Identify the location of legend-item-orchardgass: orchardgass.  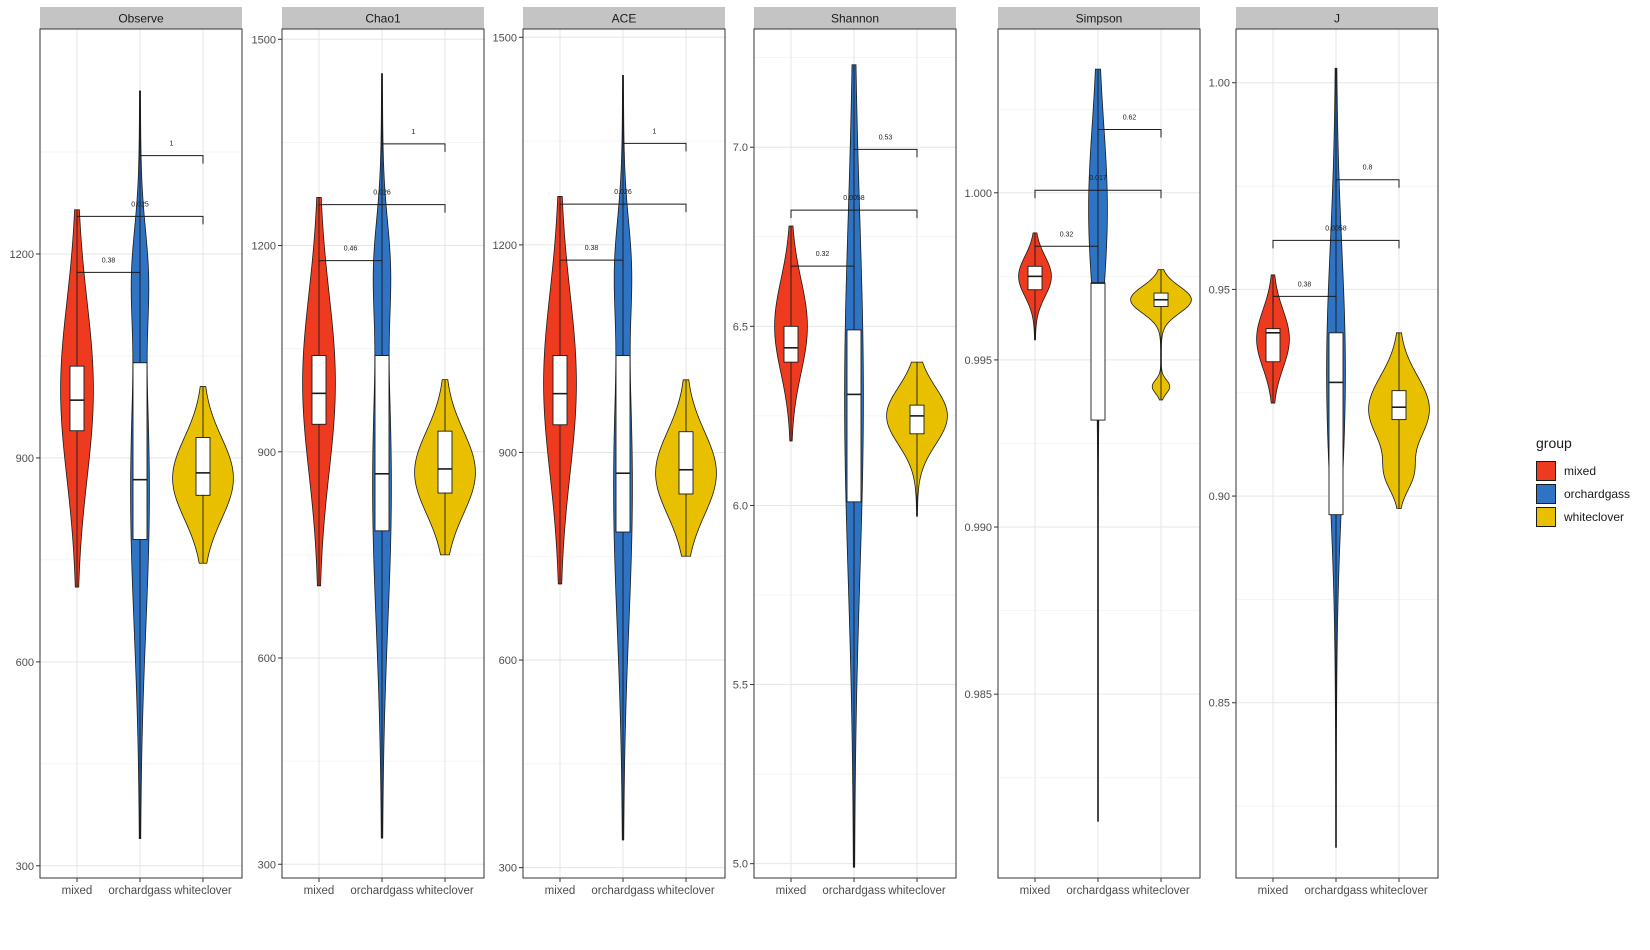
(1583, 493).